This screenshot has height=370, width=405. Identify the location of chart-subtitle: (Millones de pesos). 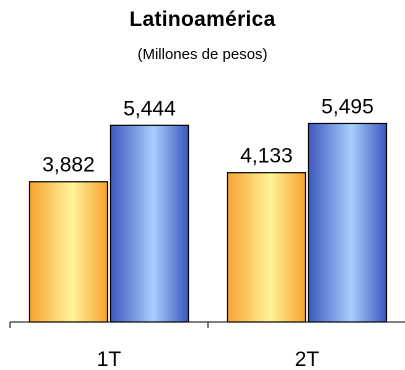
(202, 54).